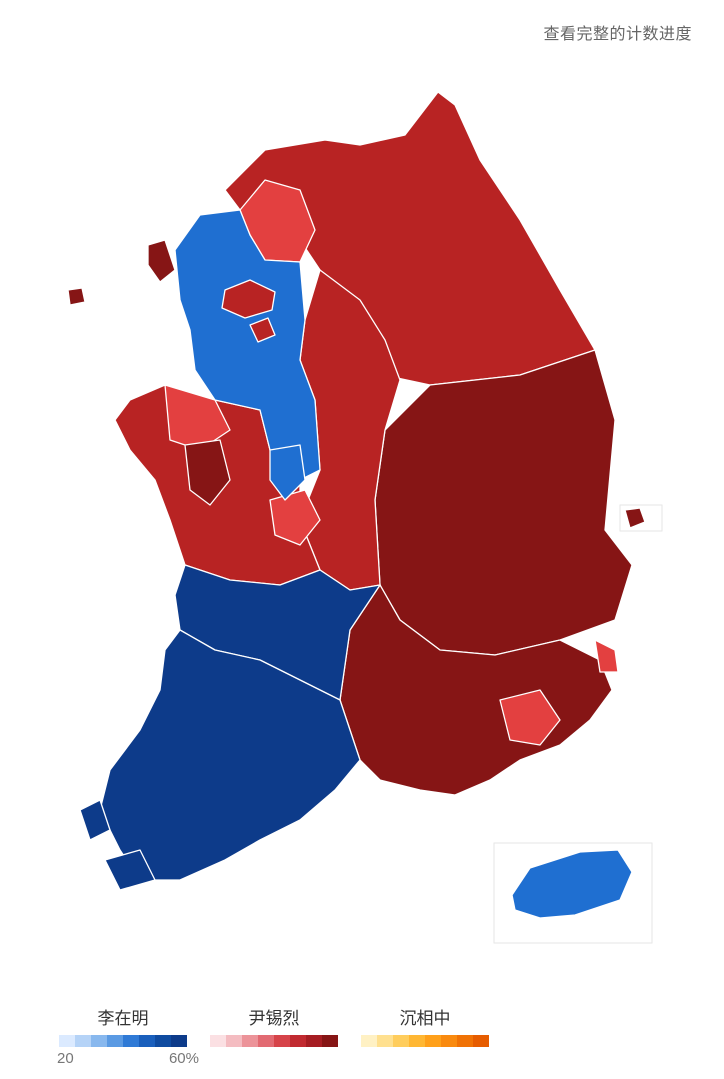 Image resolution: width=724 pixels, height=1079 pixels. Describe the element at coordinates (207, 472) in the screenshot. I see `region-chungnam-deep` at that location.